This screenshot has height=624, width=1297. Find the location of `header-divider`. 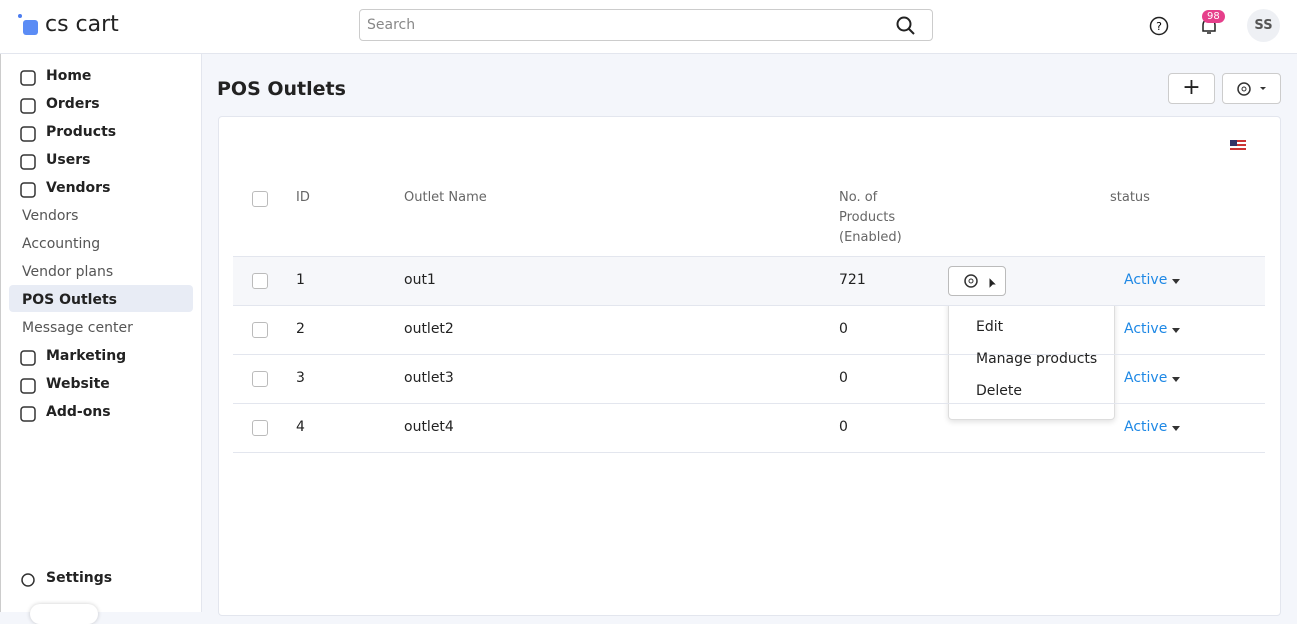

header-divider is located at coordinates (749, 256).